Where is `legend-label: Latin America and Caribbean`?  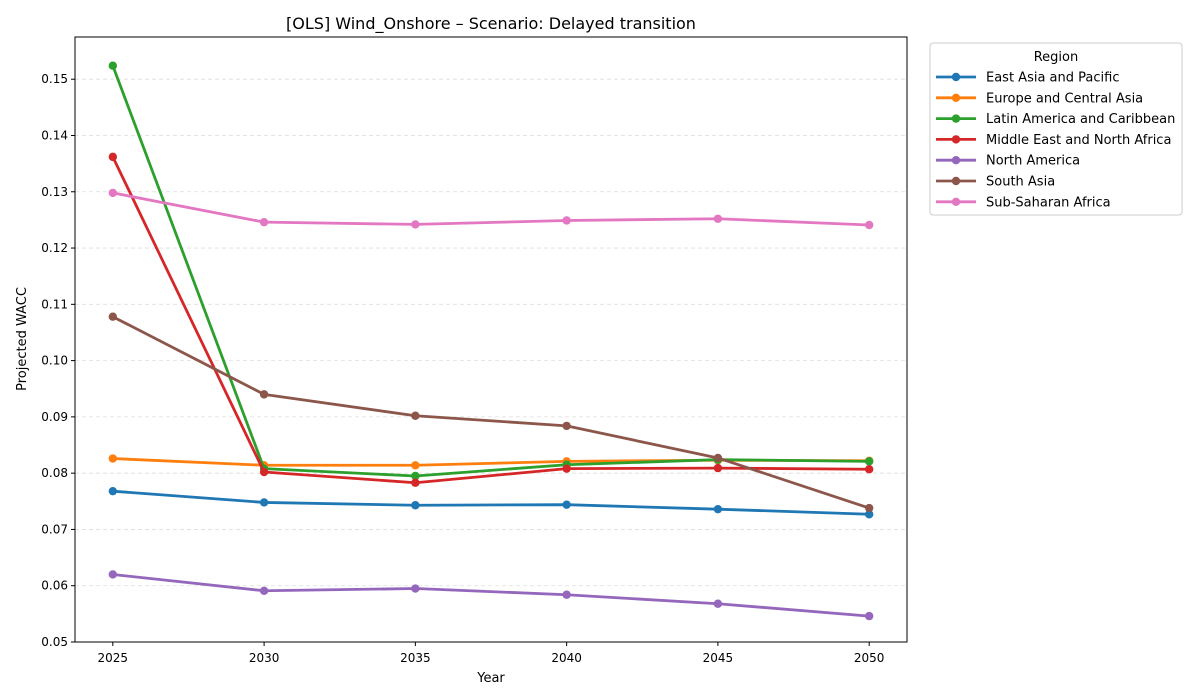 legend-label: Latin America and Caribbean is located at coordinates (1080, 119).